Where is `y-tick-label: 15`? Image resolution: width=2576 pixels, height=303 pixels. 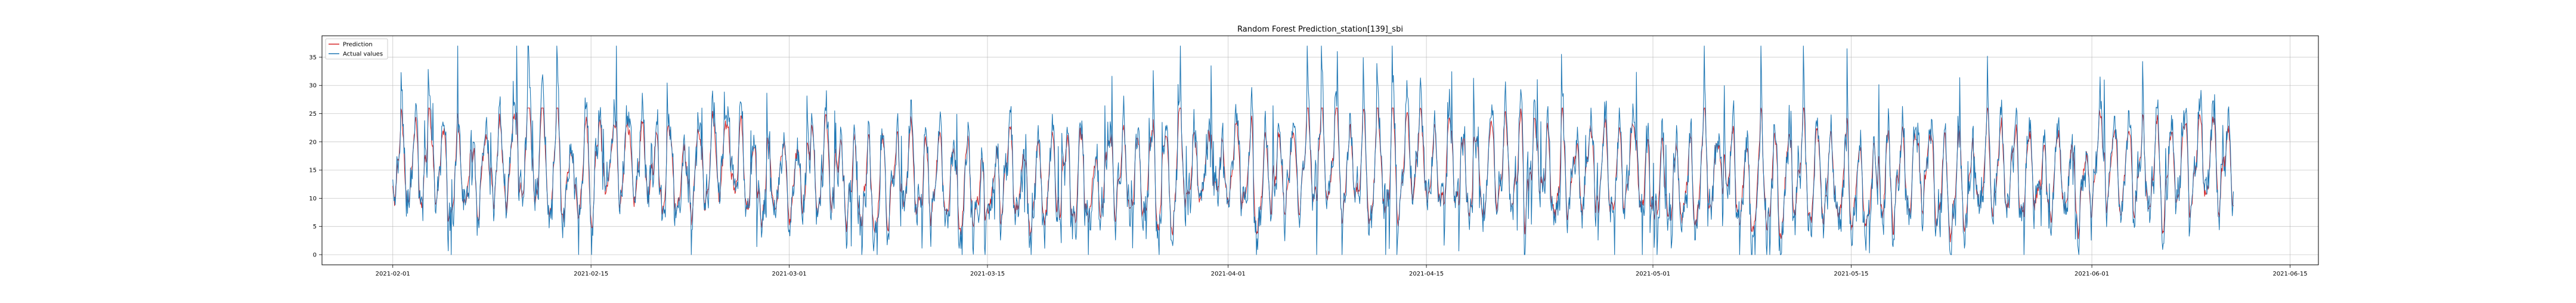
y-tick-label: 15 is located at coordinates (313, 171).